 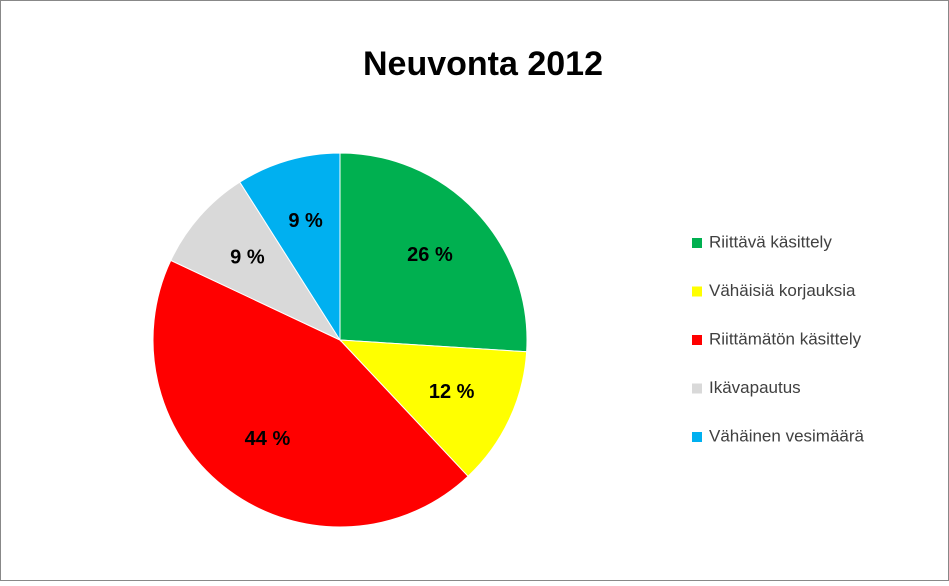 I want to click on legend-label: Riittävä käsittely, so click(x=770, y=241).